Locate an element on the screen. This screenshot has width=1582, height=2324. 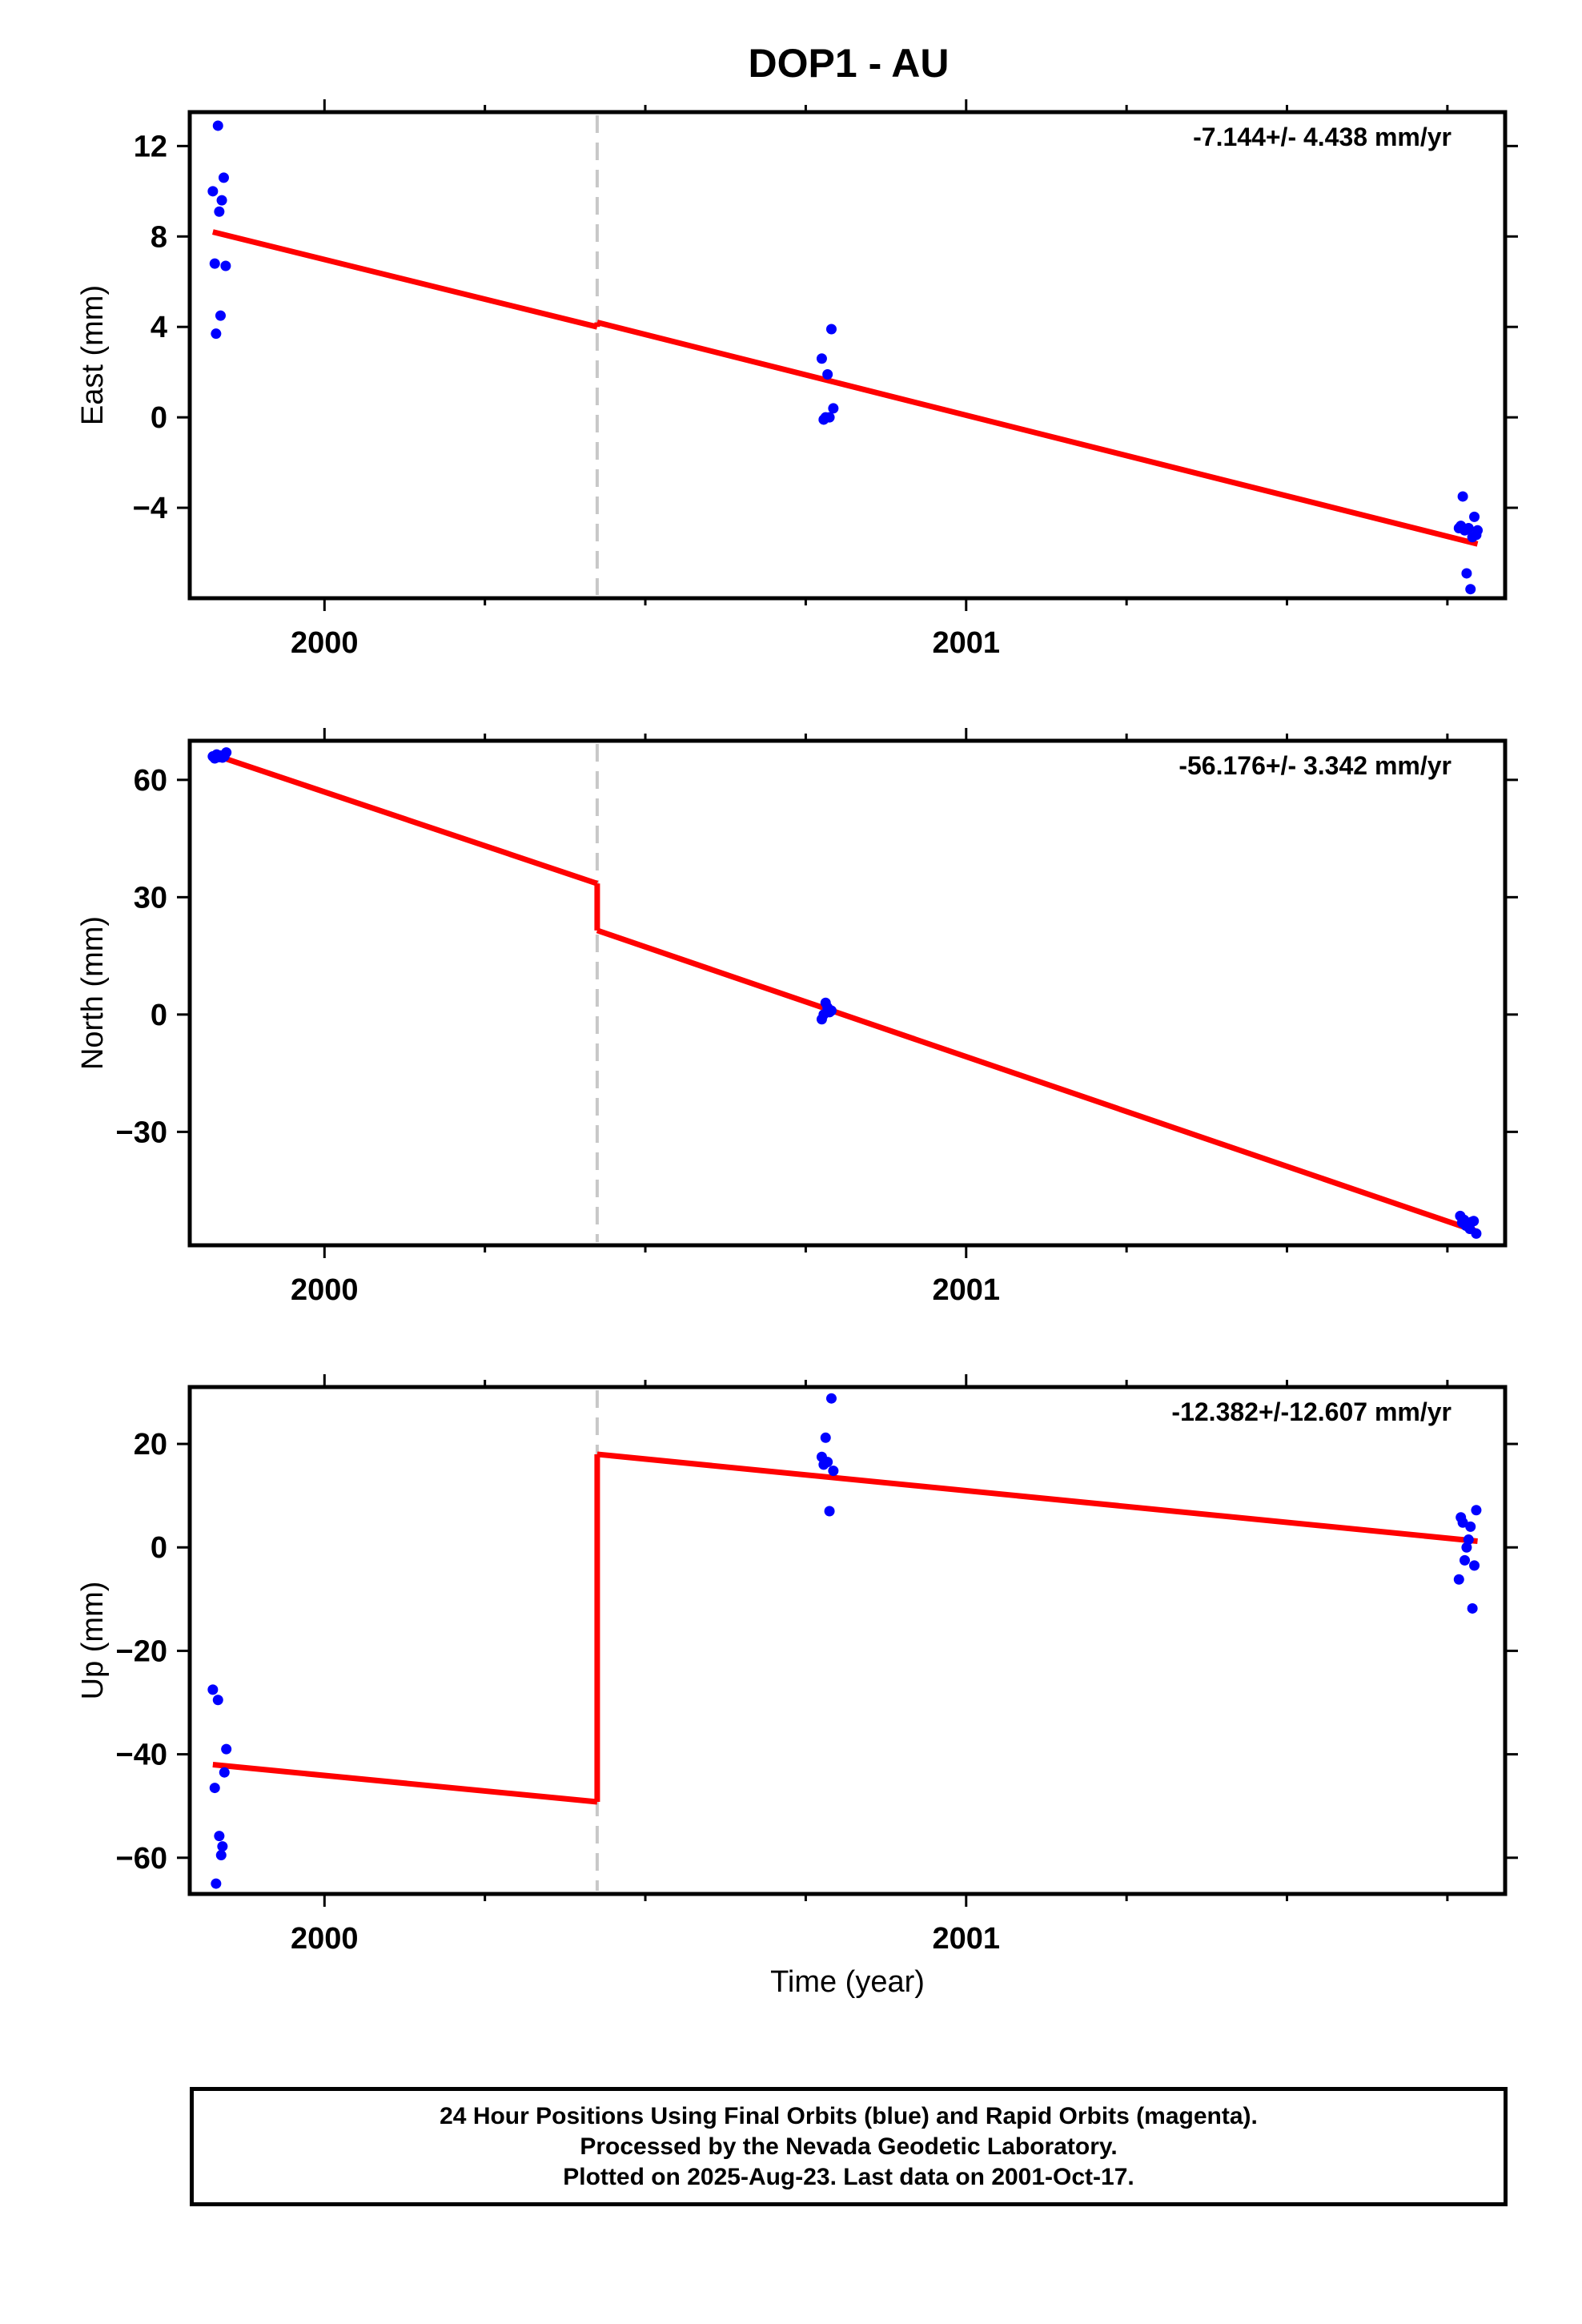
up-x-tick-label: 2001 is located at coordinates (966, 1939).